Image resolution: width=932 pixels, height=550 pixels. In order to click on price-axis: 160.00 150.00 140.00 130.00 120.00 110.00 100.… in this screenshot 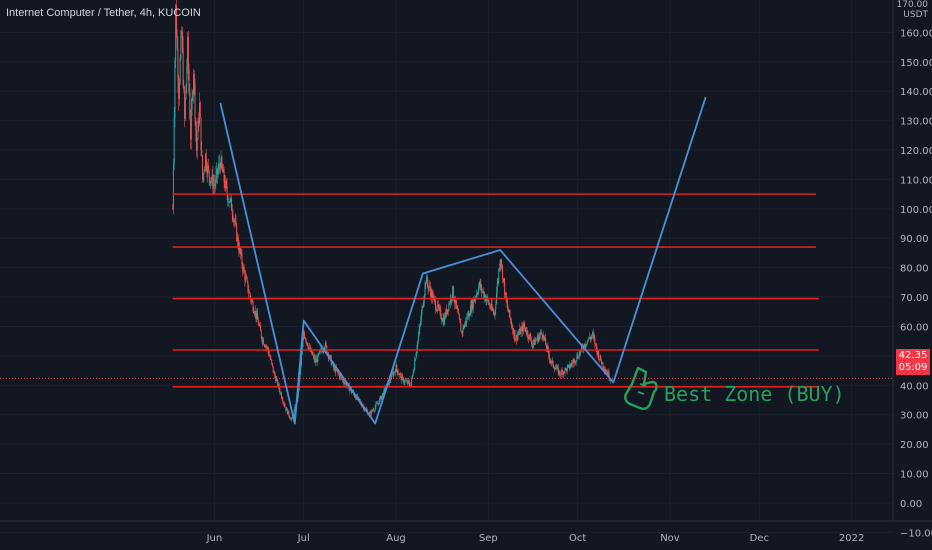, I will do `click(916, 283)`.